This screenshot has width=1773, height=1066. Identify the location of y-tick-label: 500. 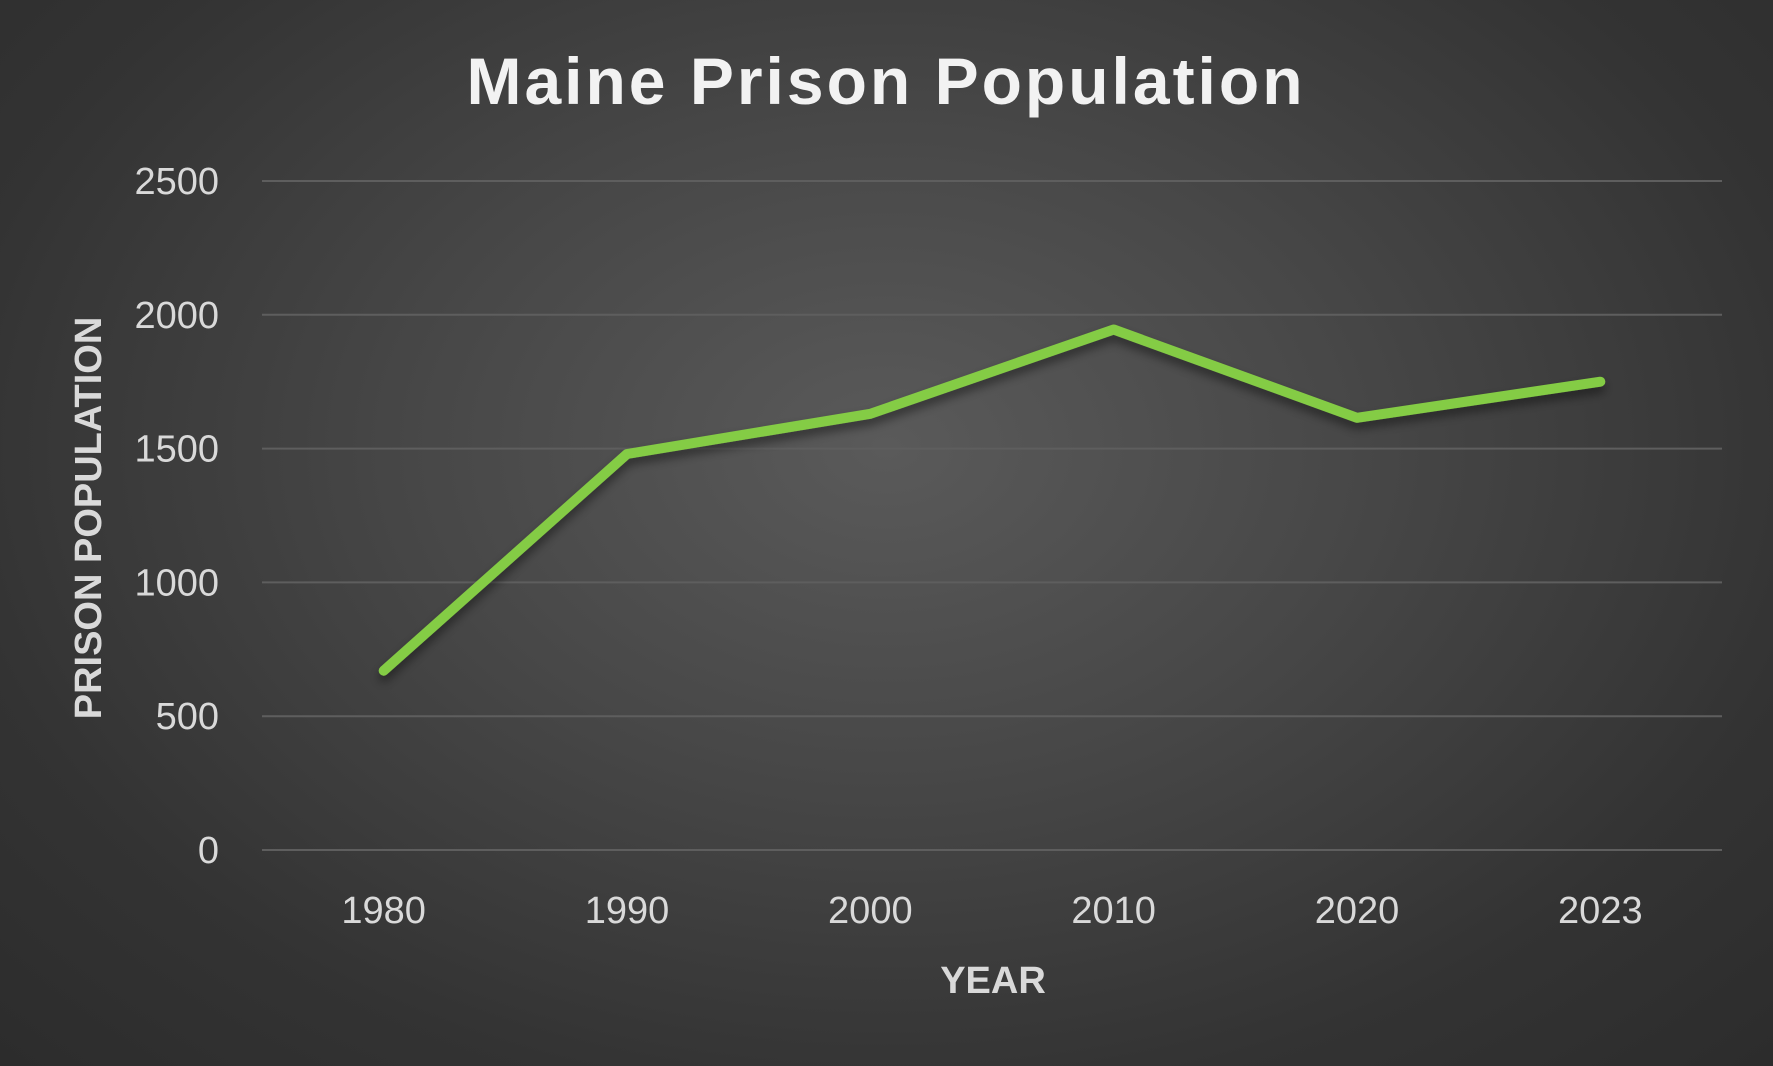
(187, 717).